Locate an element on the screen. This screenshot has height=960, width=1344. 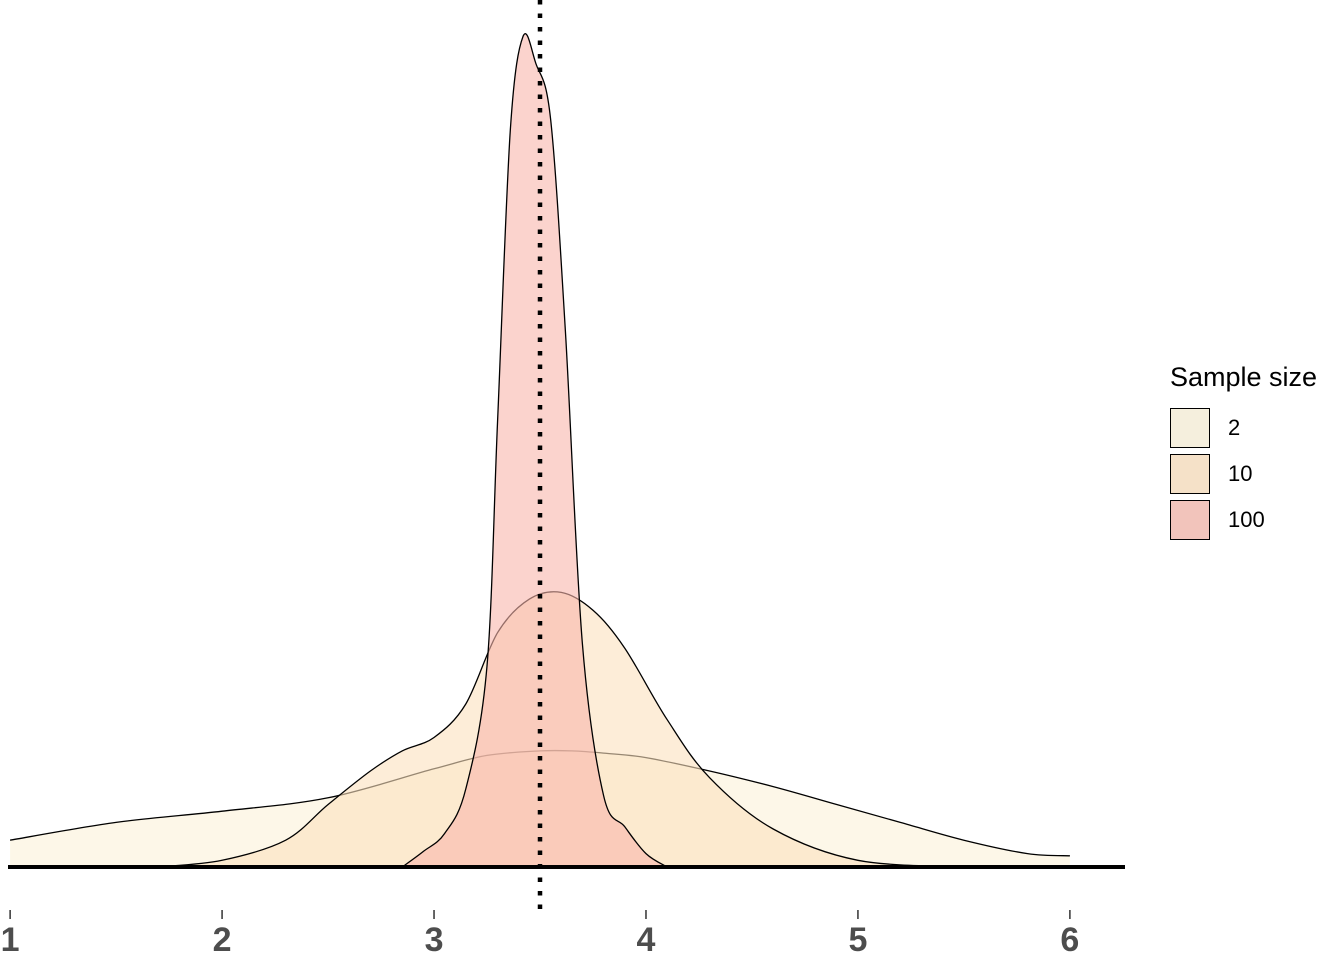
x-tick-label: 6 is located at coordinates (1069, 940).